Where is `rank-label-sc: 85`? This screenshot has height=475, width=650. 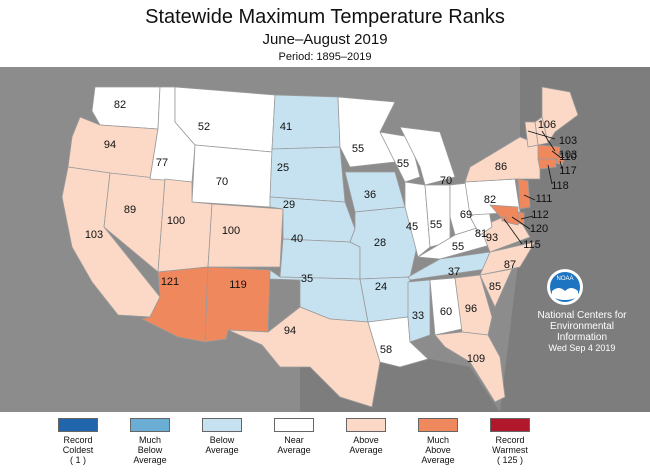 rank-label-sc: 85 is located at coordinates (495, 287).